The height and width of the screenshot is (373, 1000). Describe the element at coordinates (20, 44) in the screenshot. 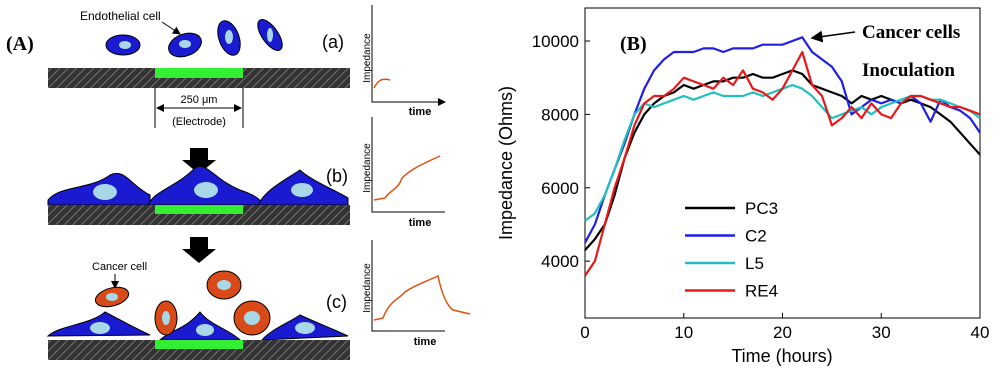

I see `panel-label: (A)` at that location.